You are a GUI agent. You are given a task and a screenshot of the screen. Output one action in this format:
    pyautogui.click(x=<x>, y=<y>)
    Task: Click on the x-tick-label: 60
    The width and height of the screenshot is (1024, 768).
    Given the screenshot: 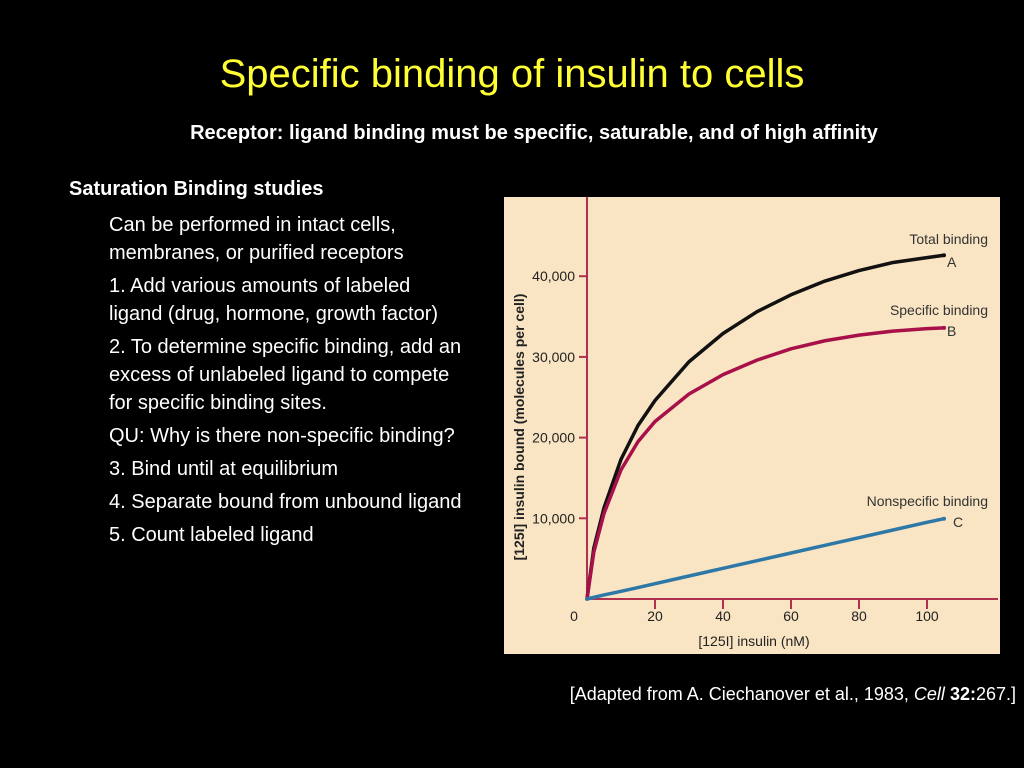 What is the action you would take?
    pyautogui.click(x=791, y=616)
    